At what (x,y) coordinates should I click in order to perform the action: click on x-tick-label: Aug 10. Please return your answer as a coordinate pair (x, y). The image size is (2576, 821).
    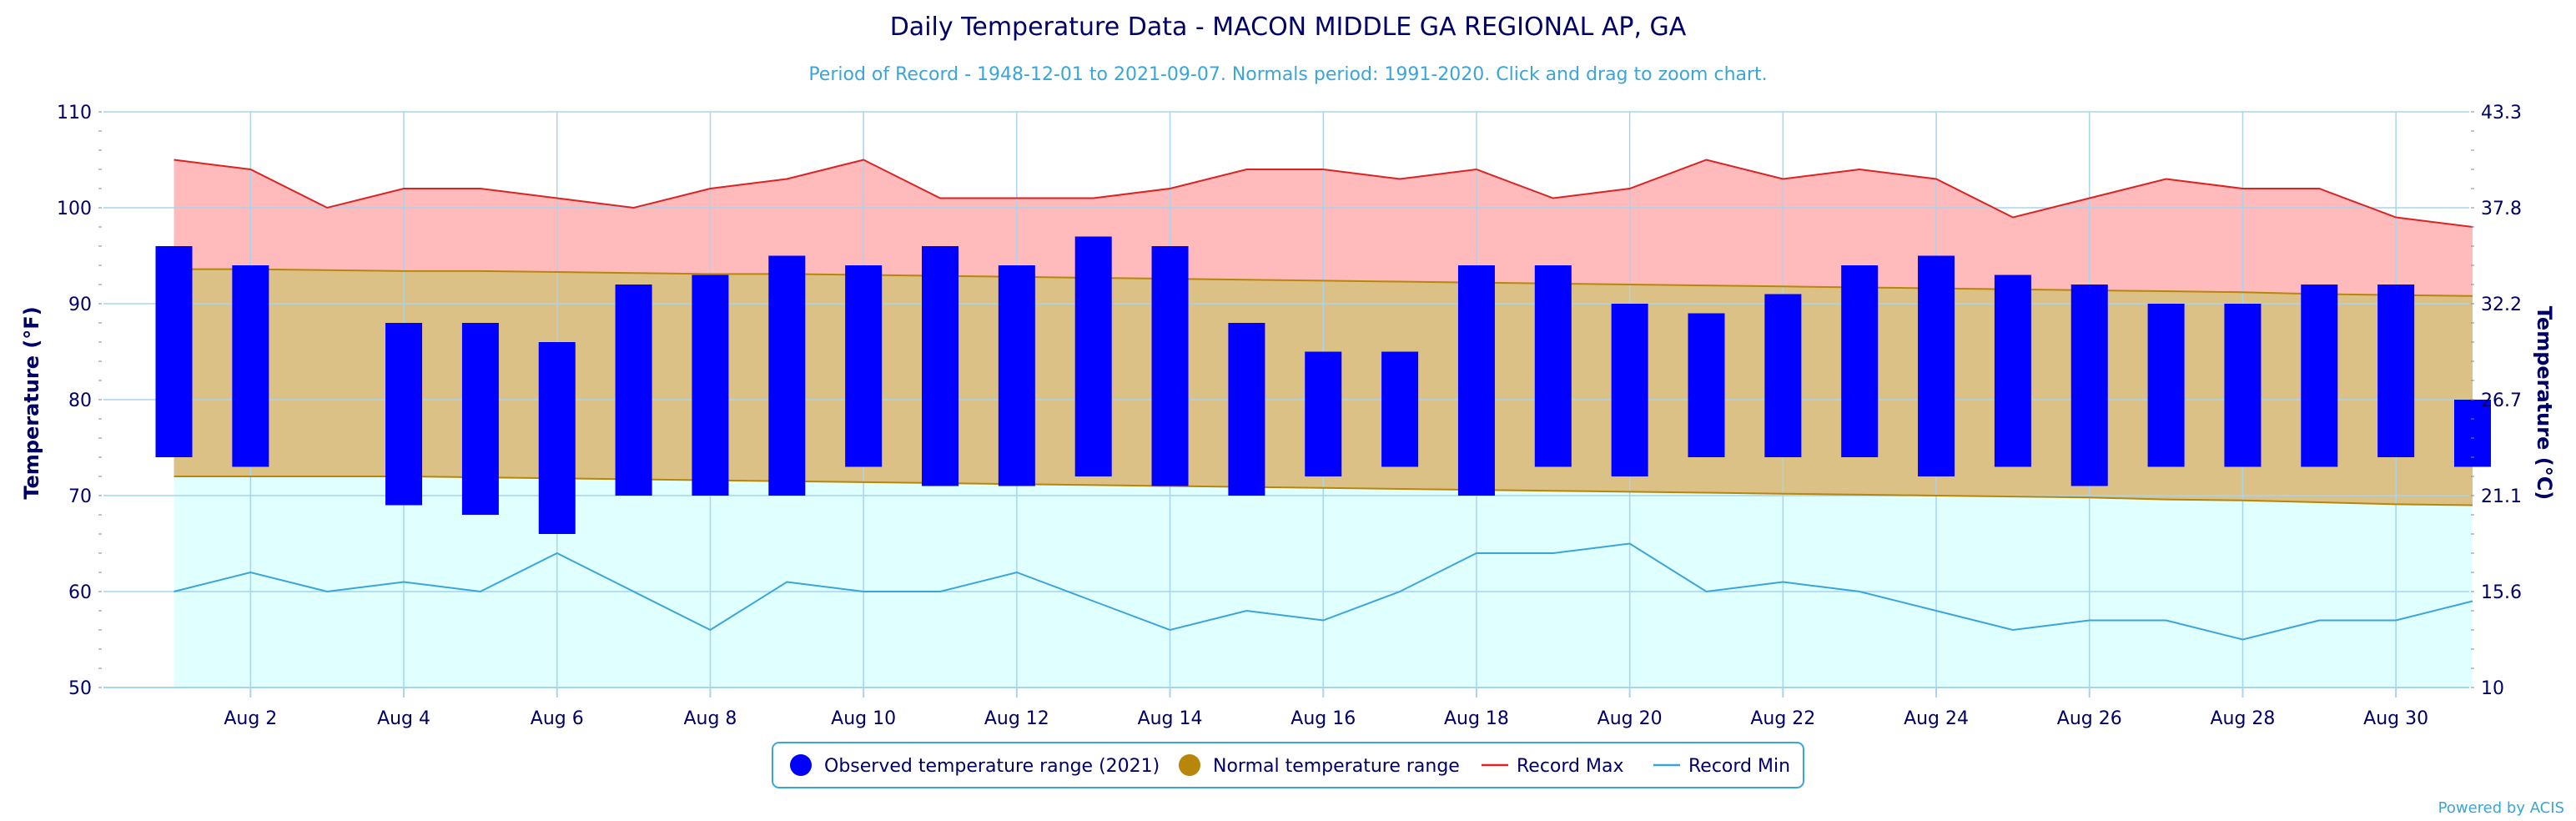
    Looking at the image, I should click on (863, 719).